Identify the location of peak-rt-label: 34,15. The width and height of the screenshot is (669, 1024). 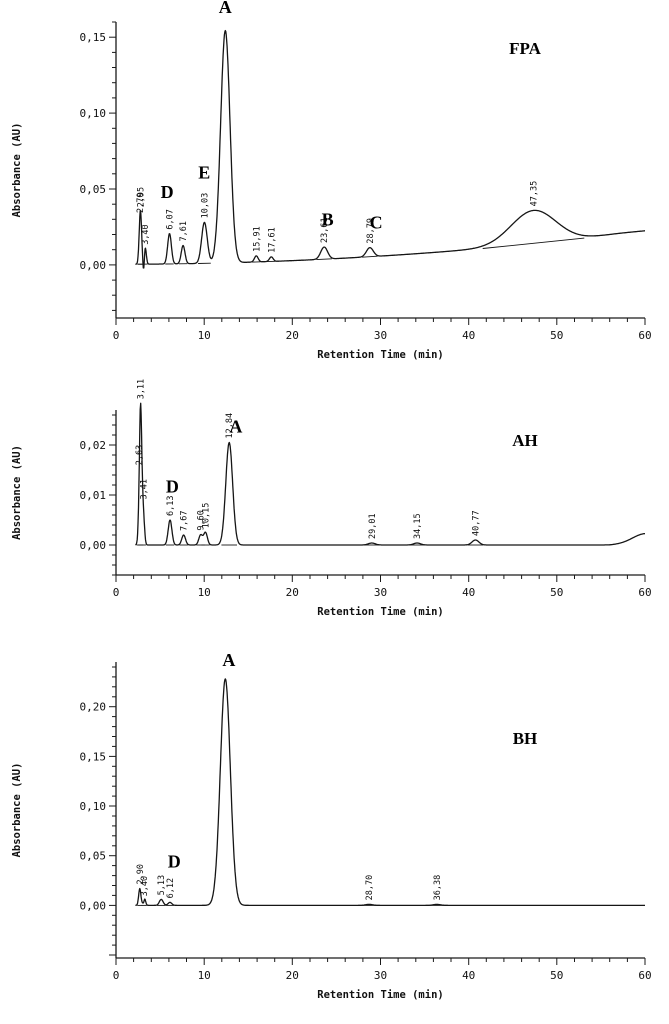
(418, 526).